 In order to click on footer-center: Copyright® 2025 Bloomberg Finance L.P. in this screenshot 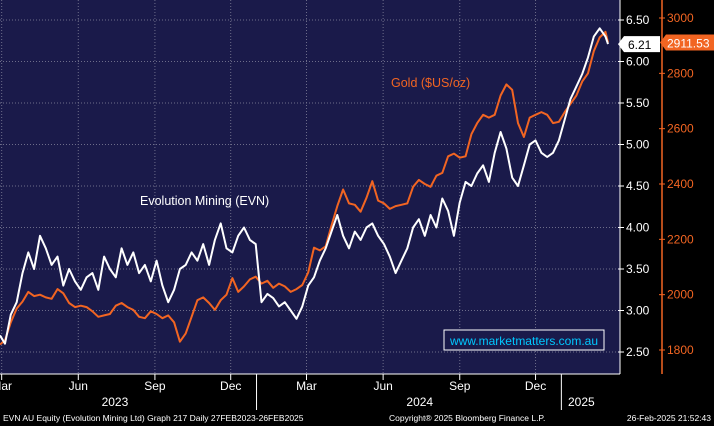, I will do `click(467, 418)`.